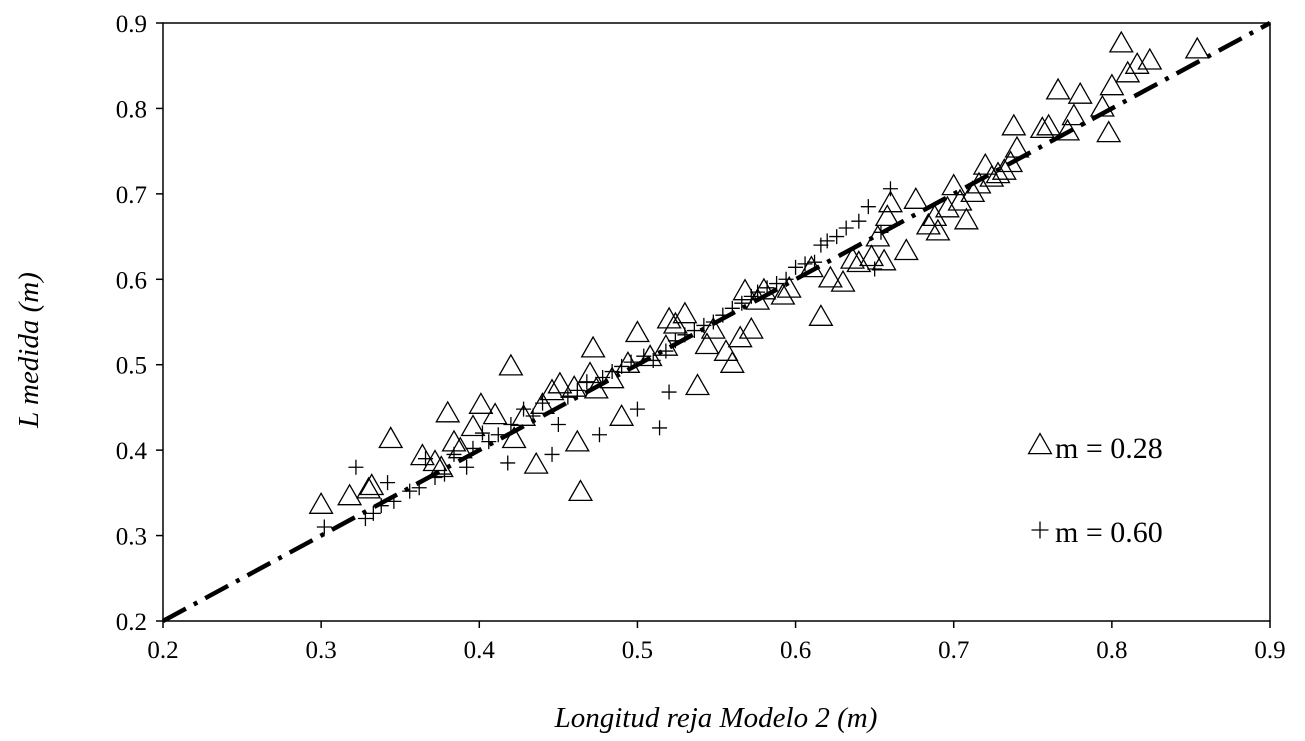 This screenshot has height=741, width=1305. What do you see at coordinates (480, 650) in the screenshot?
I see `x-tick-label: 0.4` at bounding box center [480, 650].